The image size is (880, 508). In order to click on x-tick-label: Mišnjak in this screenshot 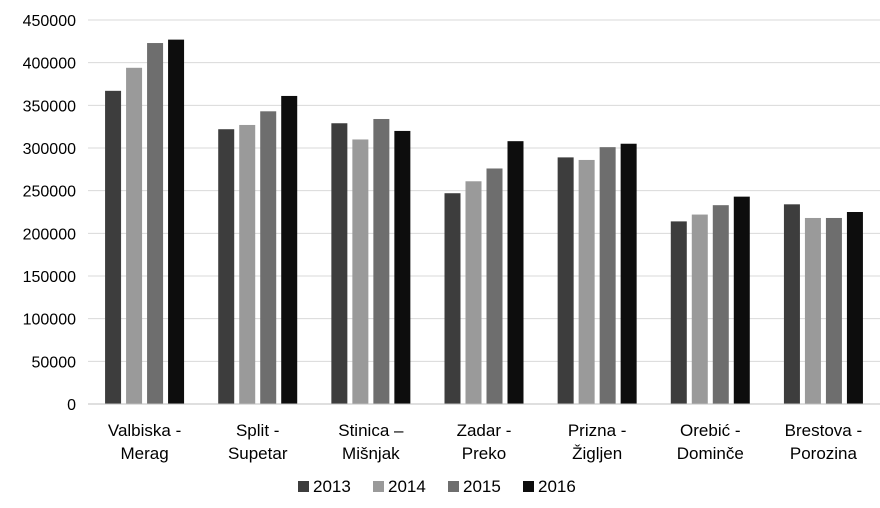, I will do `click(371, 453)`.